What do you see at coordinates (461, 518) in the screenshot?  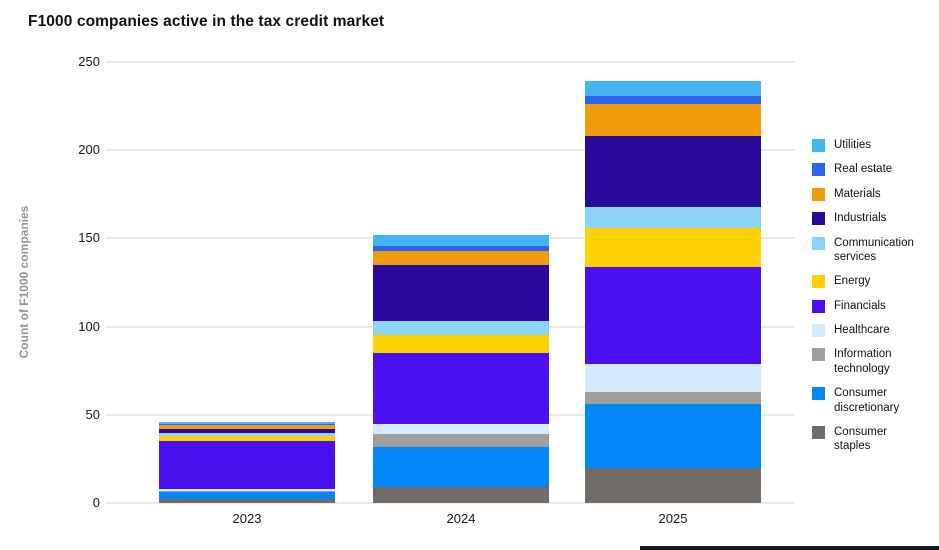 I see `x-tick-2024: 2024` at bounding box center [461, 518].